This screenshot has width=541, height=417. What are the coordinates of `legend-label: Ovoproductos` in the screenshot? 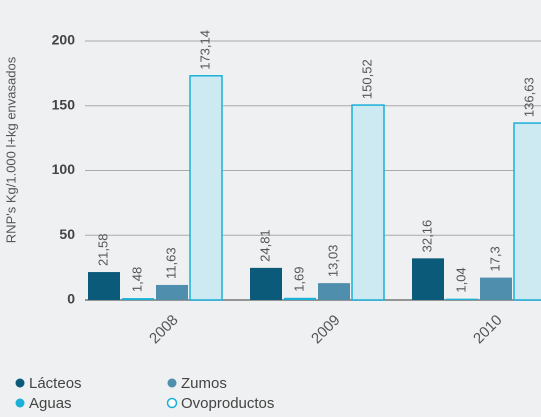 It's located at (227, 403).